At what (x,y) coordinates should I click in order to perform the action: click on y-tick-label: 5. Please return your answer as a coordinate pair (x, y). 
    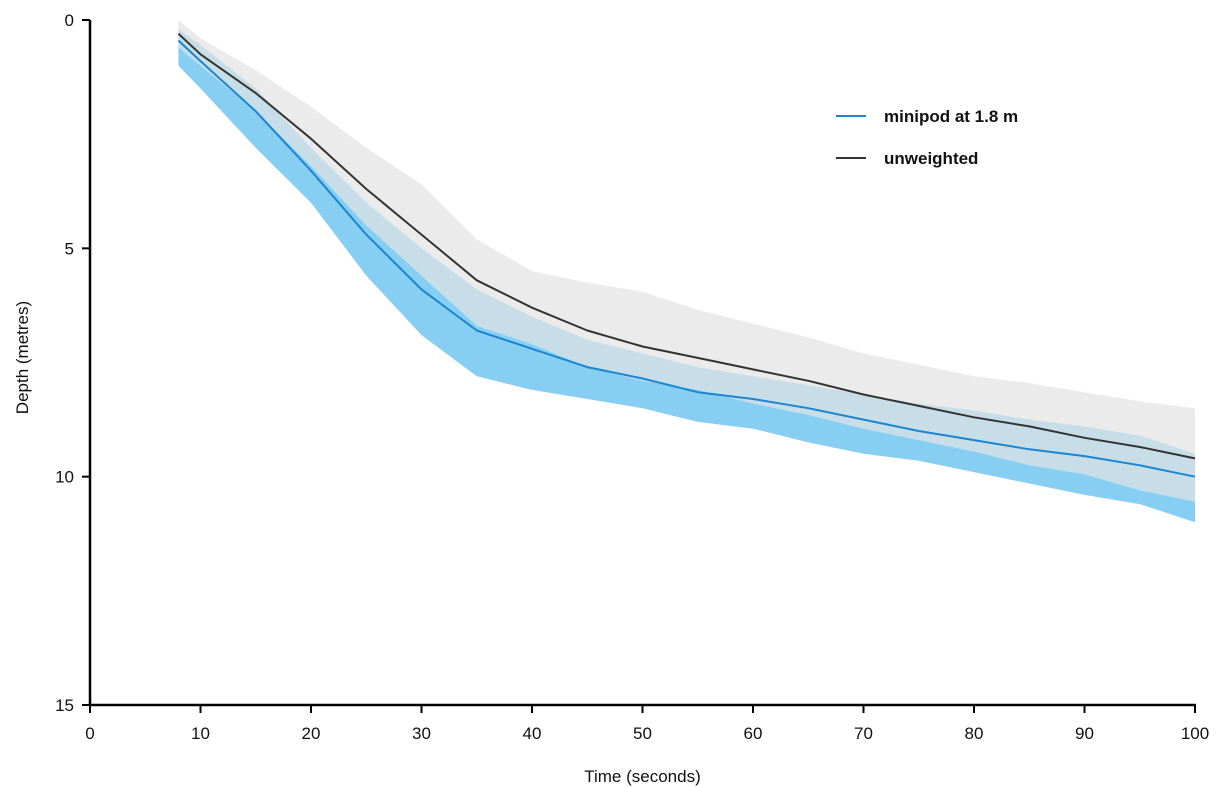
    Looking at the image, I should click on (69, 248).